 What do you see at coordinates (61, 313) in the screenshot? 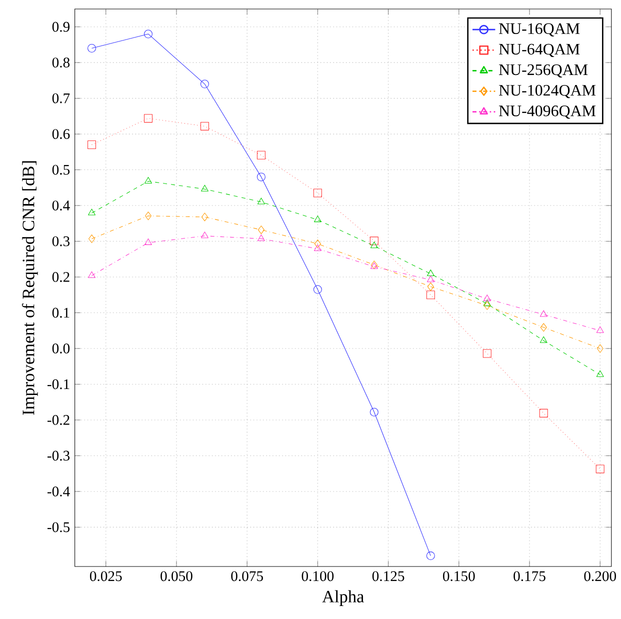
I see `y-tick-label: 0.1` at bounding box center [61, 313].